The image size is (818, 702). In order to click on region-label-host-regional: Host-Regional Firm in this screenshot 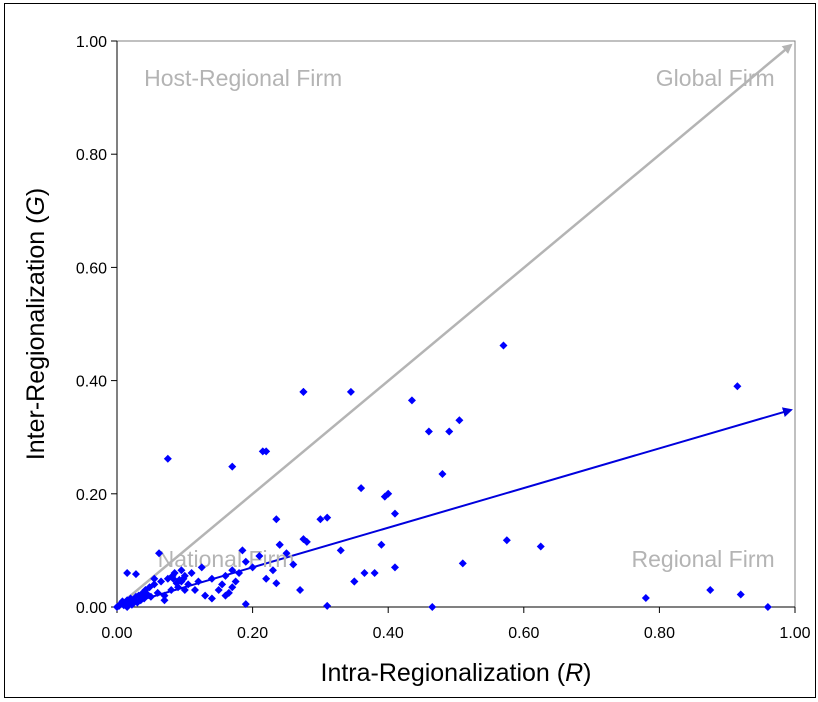, I will do `click(243, 78)`.